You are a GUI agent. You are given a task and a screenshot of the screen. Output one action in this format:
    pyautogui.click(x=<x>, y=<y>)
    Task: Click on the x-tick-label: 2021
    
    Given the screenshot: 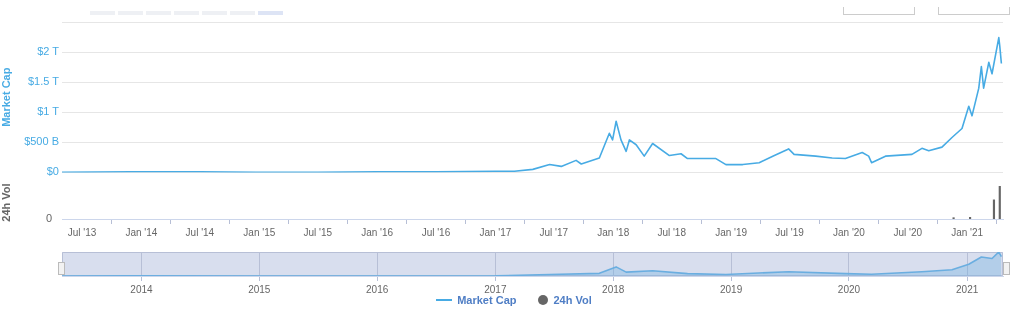 What is the action you would take?
    pyautogui.click(x=967, y=289)
    